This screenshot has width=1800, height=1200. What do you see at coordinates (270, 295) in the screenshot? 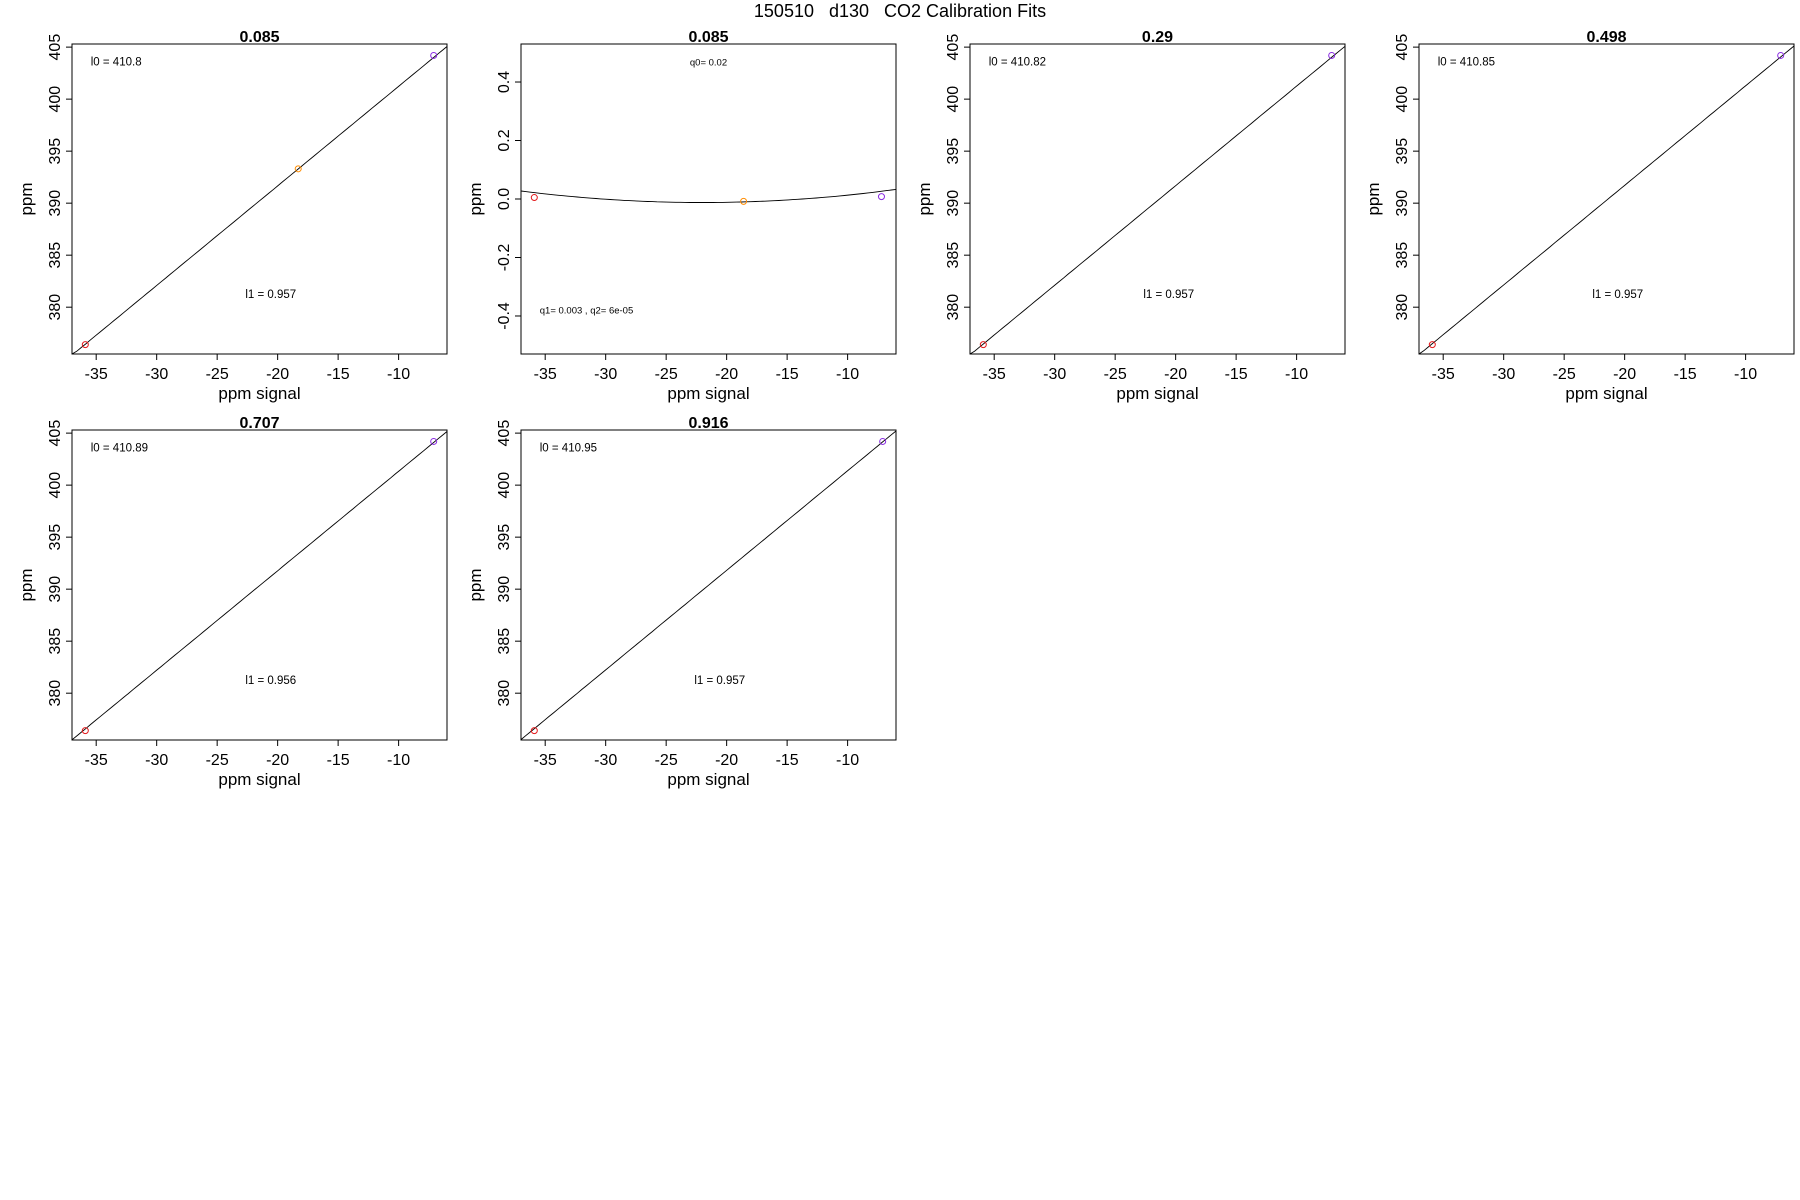
I see `panel-1-annotation-2: l1 = 0.957` at bounding box center [270, 295].